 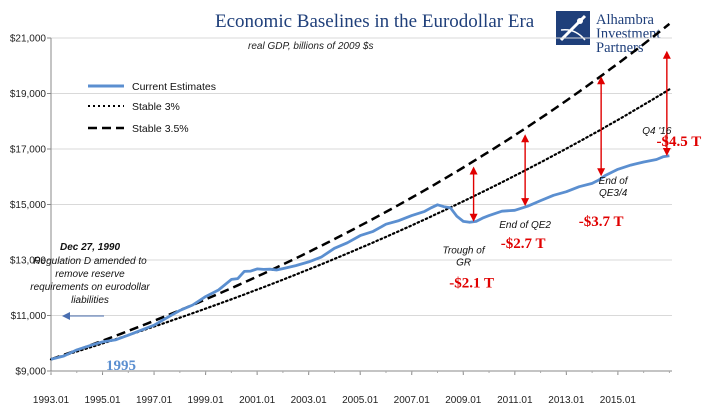 What do you see at coordinates (206, 400) in the screenshot?
I see `x-tick-label: 1999.01` at bounding box center [206, 400].